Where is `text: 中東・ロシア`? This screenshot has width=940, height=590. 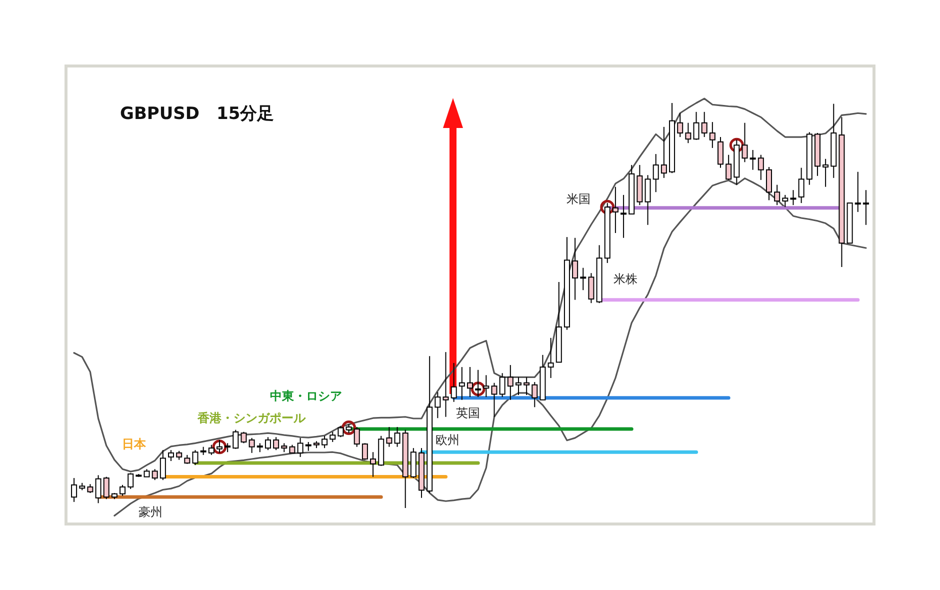 text: 中東・ロシア is located at coordinates (306, 396).